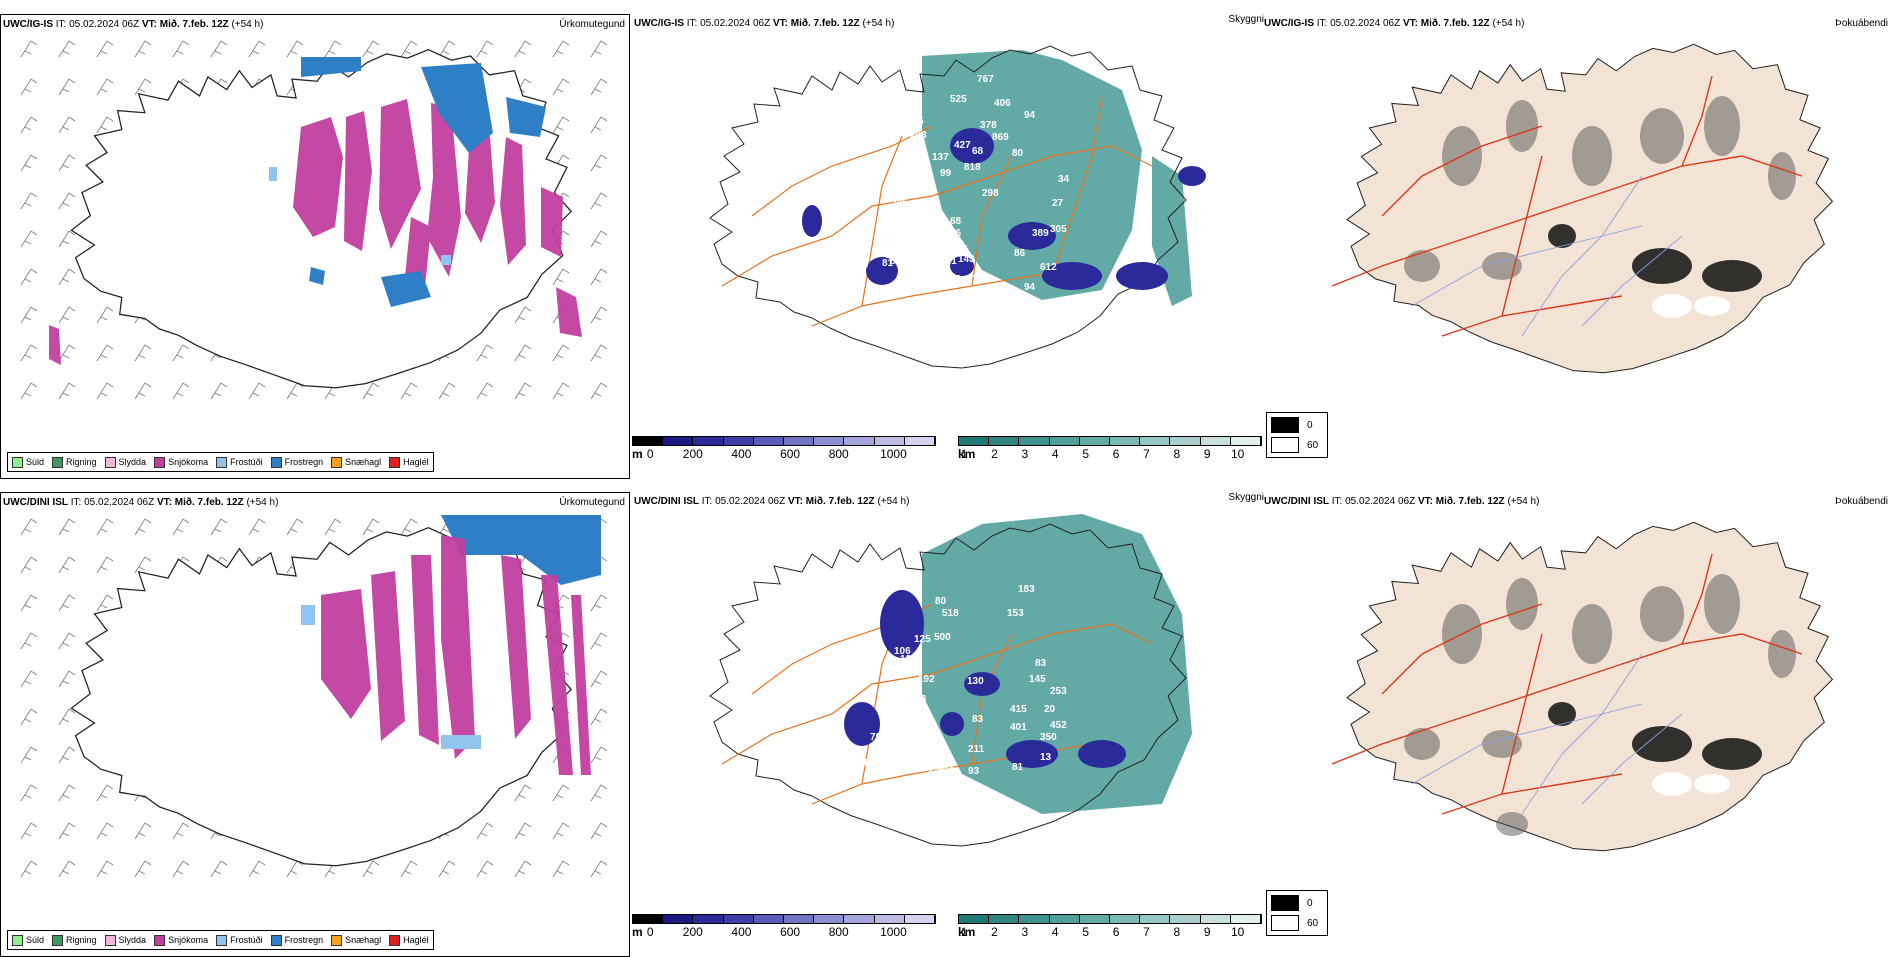 Image resolution: width=1900 pixels, height=957 pixels. Describe the element at coordinates (1177, 454) in the screenshot. I see `colorbar-tick: 8` at that location.